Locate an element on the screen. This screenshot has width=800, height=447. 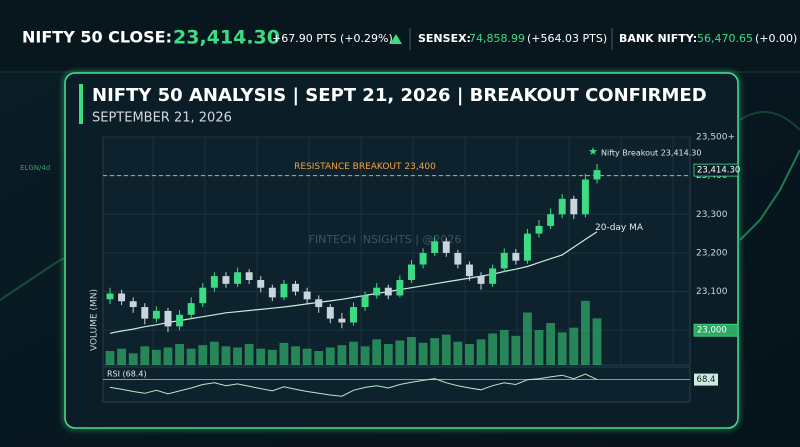
watermark: FINTECH INSIGHTS | @2026 is located at coordinates (385, 239).